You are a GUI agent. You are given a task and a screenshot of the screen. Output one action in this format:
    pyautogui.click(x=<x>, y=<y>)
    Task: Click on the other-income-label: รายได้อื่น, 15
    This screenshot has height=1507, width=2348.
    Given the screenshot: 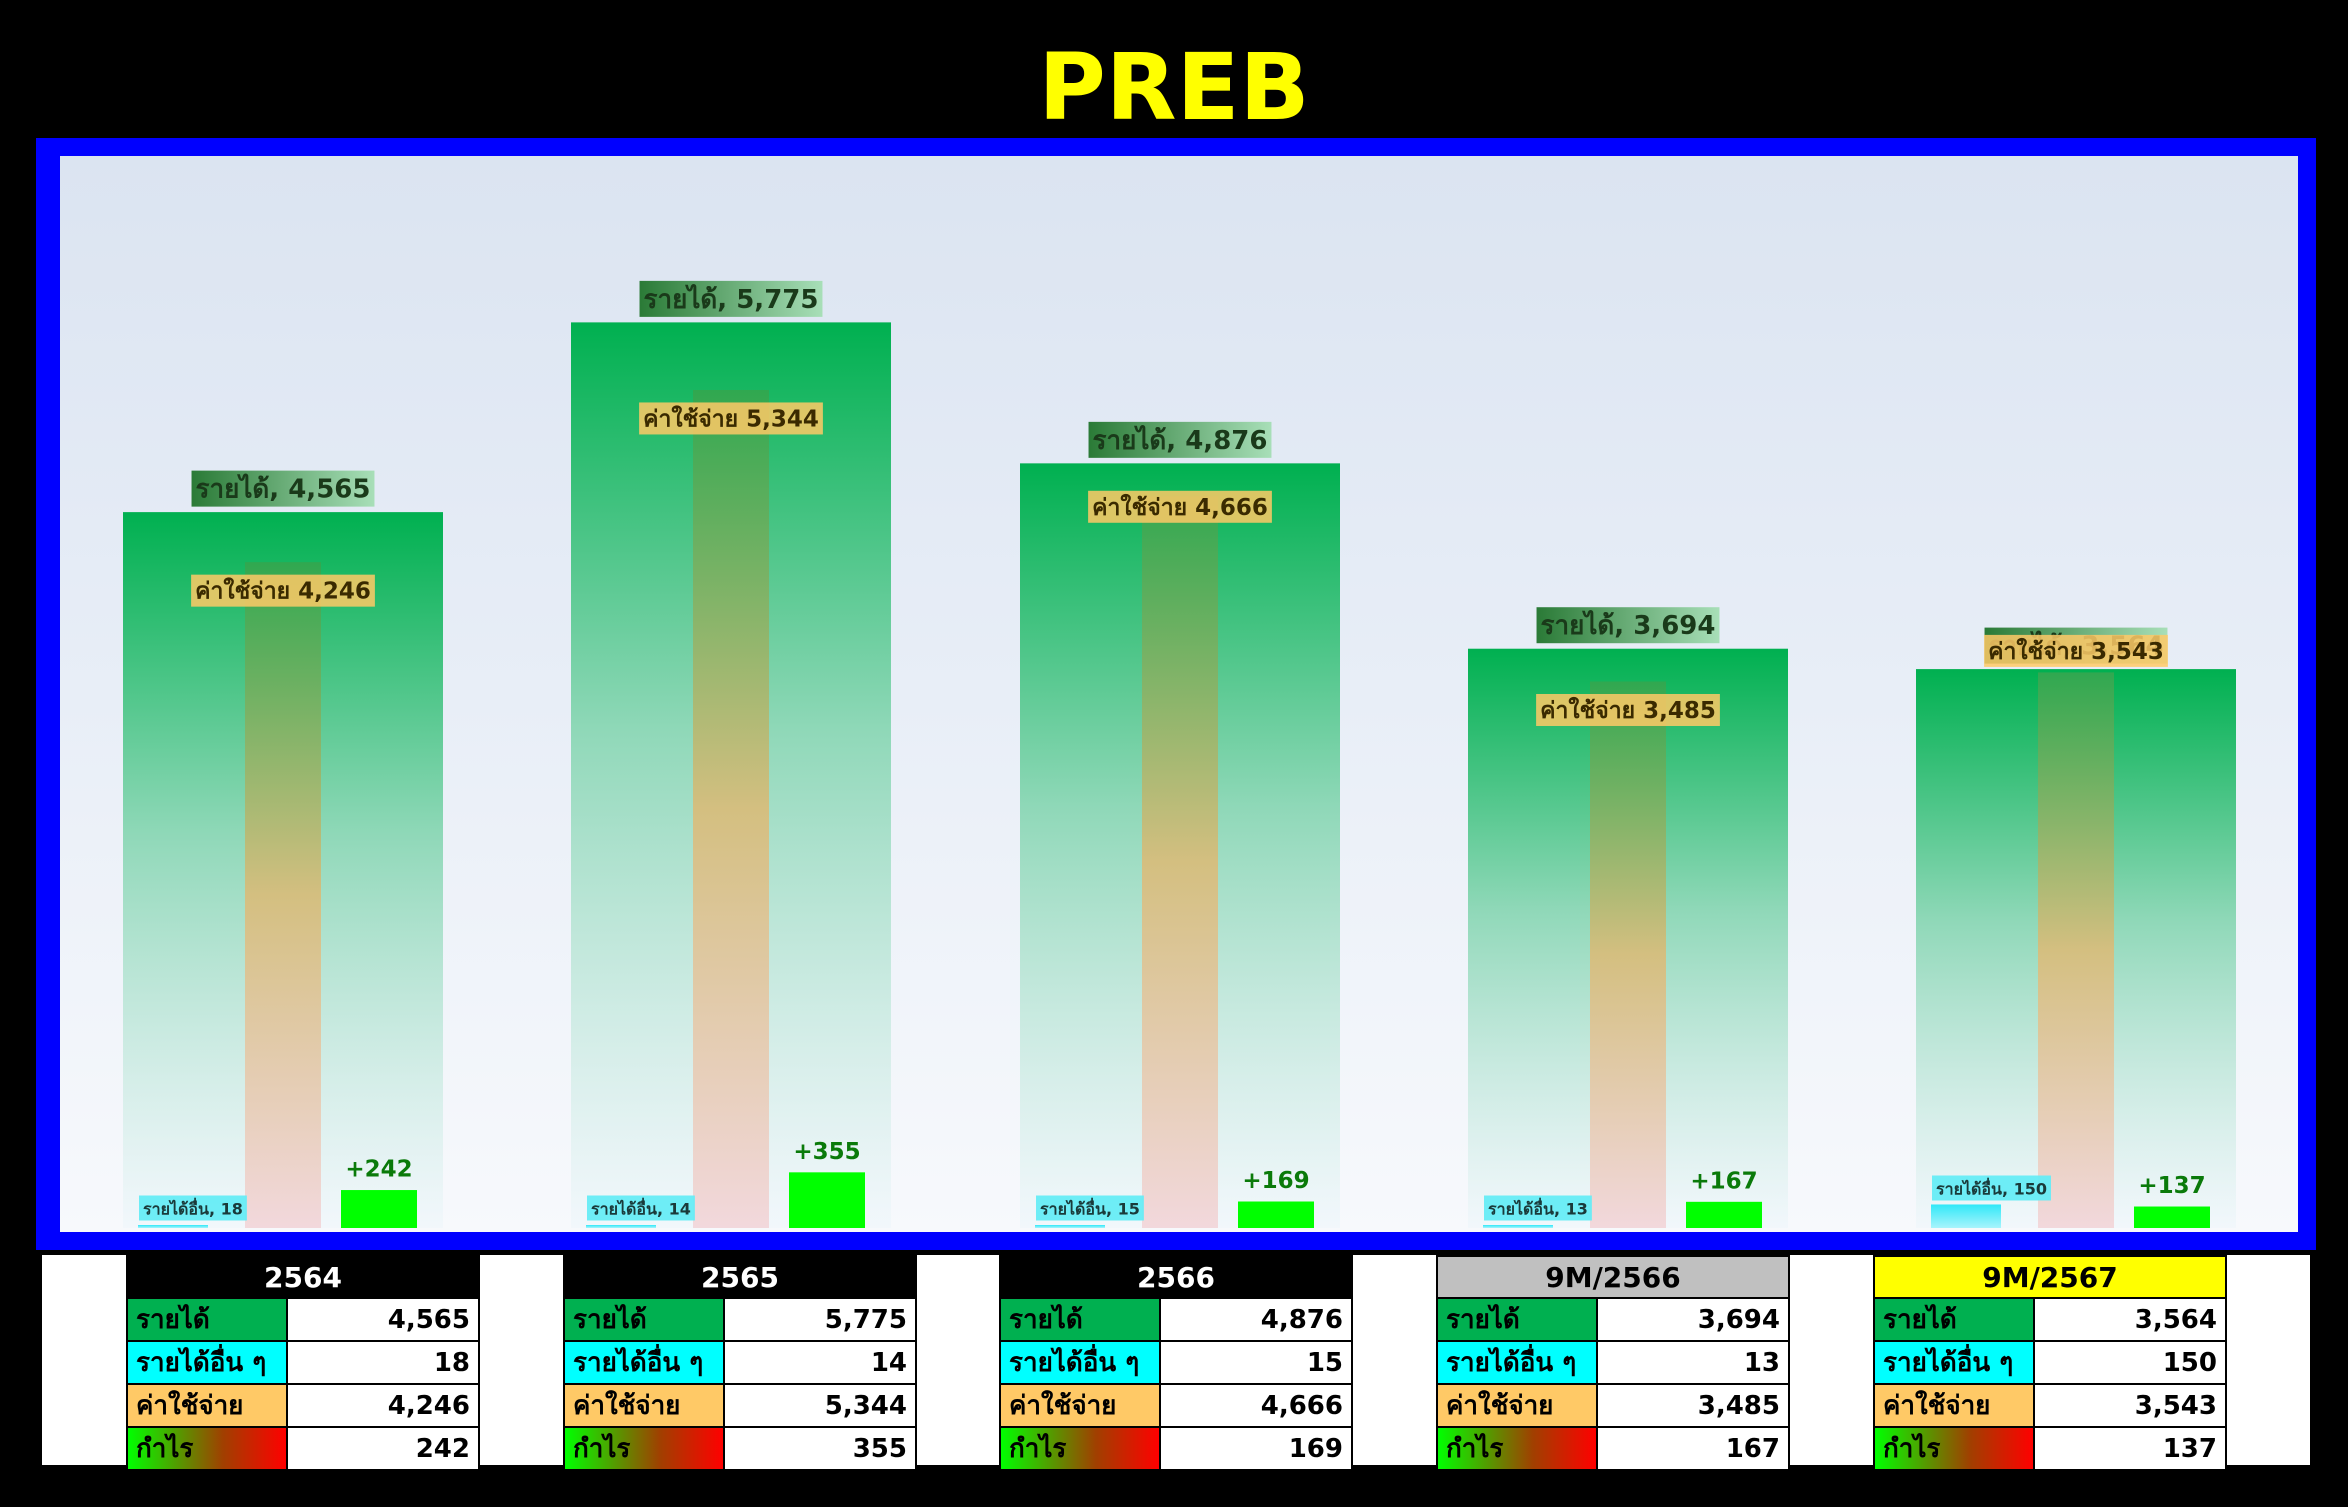 What is the action you would take?
    pyautogui.click(x=1090, y=1208)
    